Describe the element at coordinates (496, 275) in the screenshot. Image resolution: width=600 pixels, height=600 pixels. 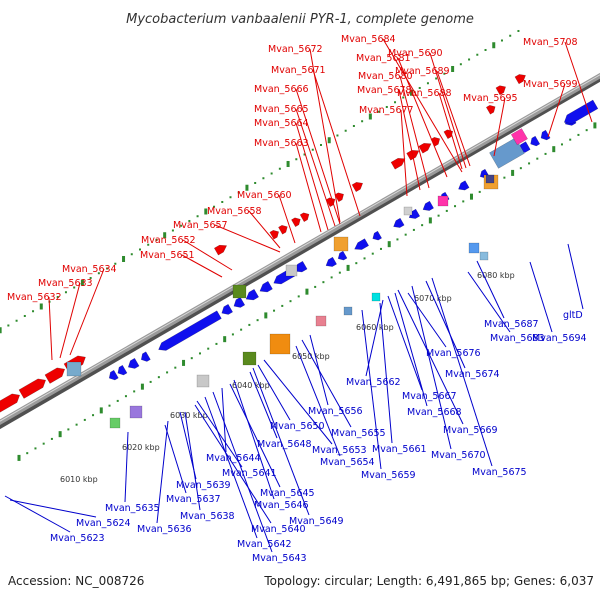
I see `kbp-tick-label: 6080 kbp` at that location.